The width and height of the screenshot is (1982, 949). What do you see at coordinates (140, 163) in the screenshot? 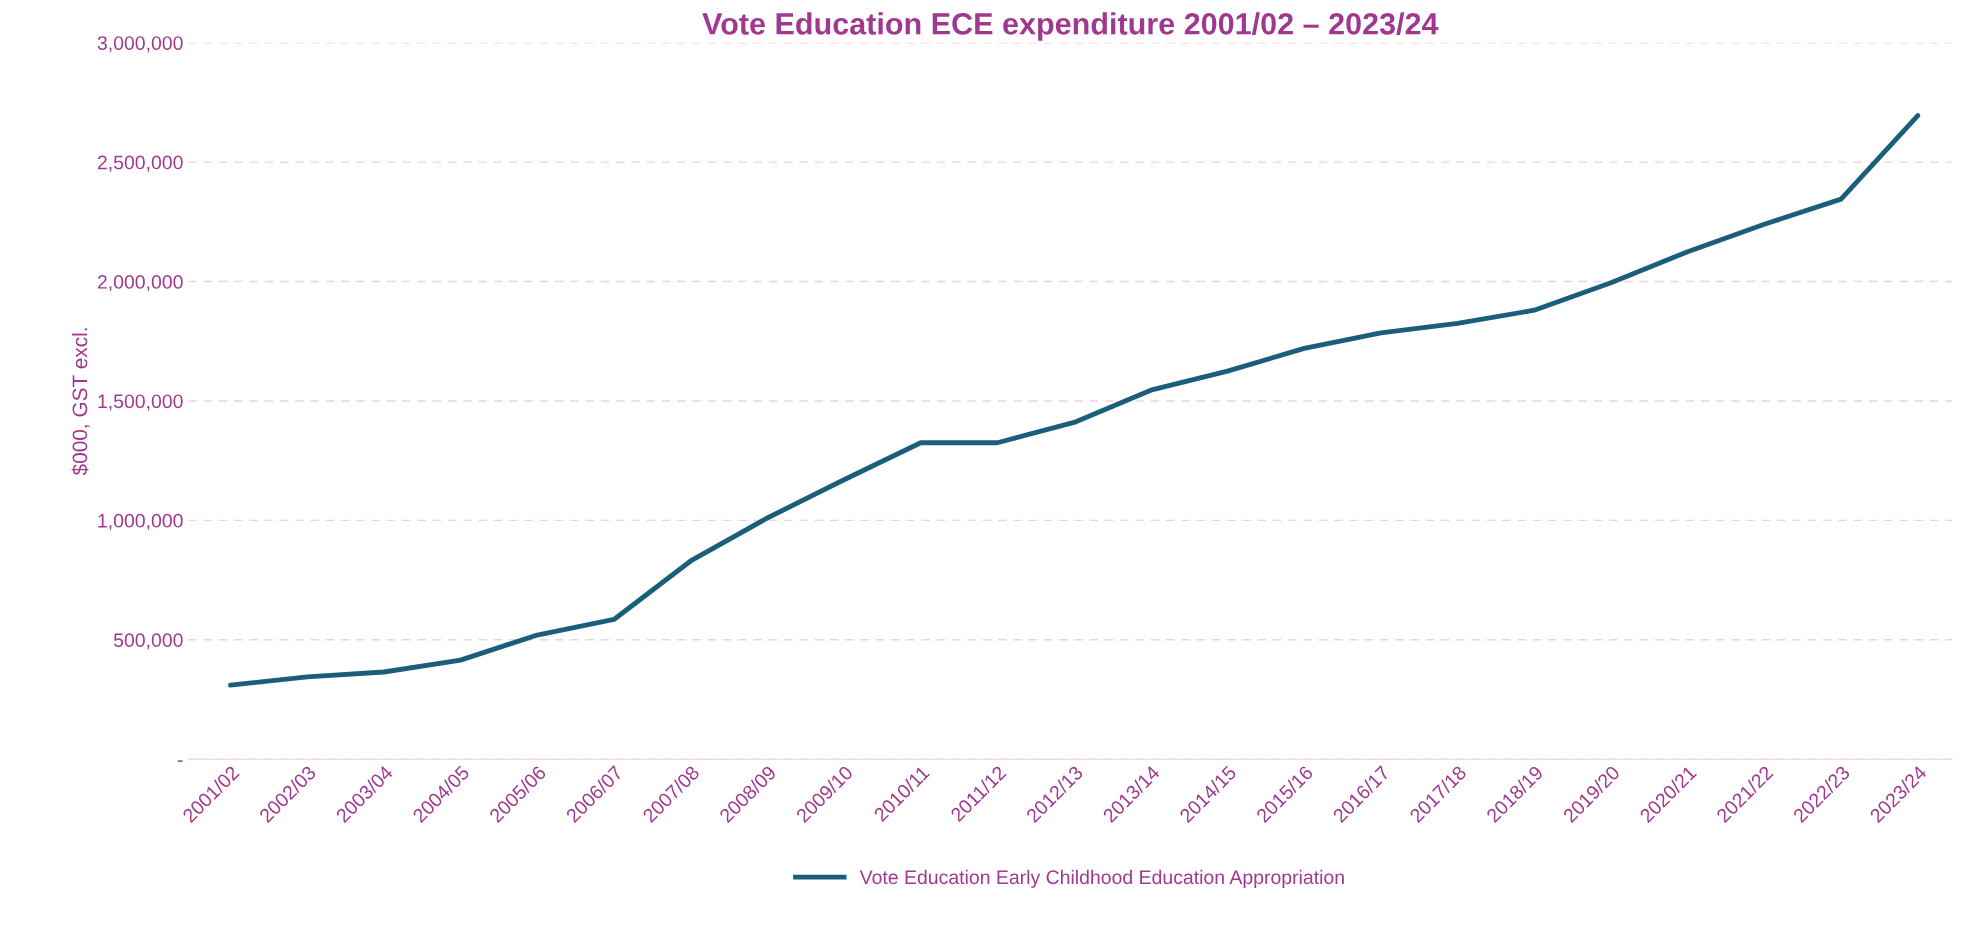
I see `y-tick-label: 2,500,000` at bounding box center [140, 163].